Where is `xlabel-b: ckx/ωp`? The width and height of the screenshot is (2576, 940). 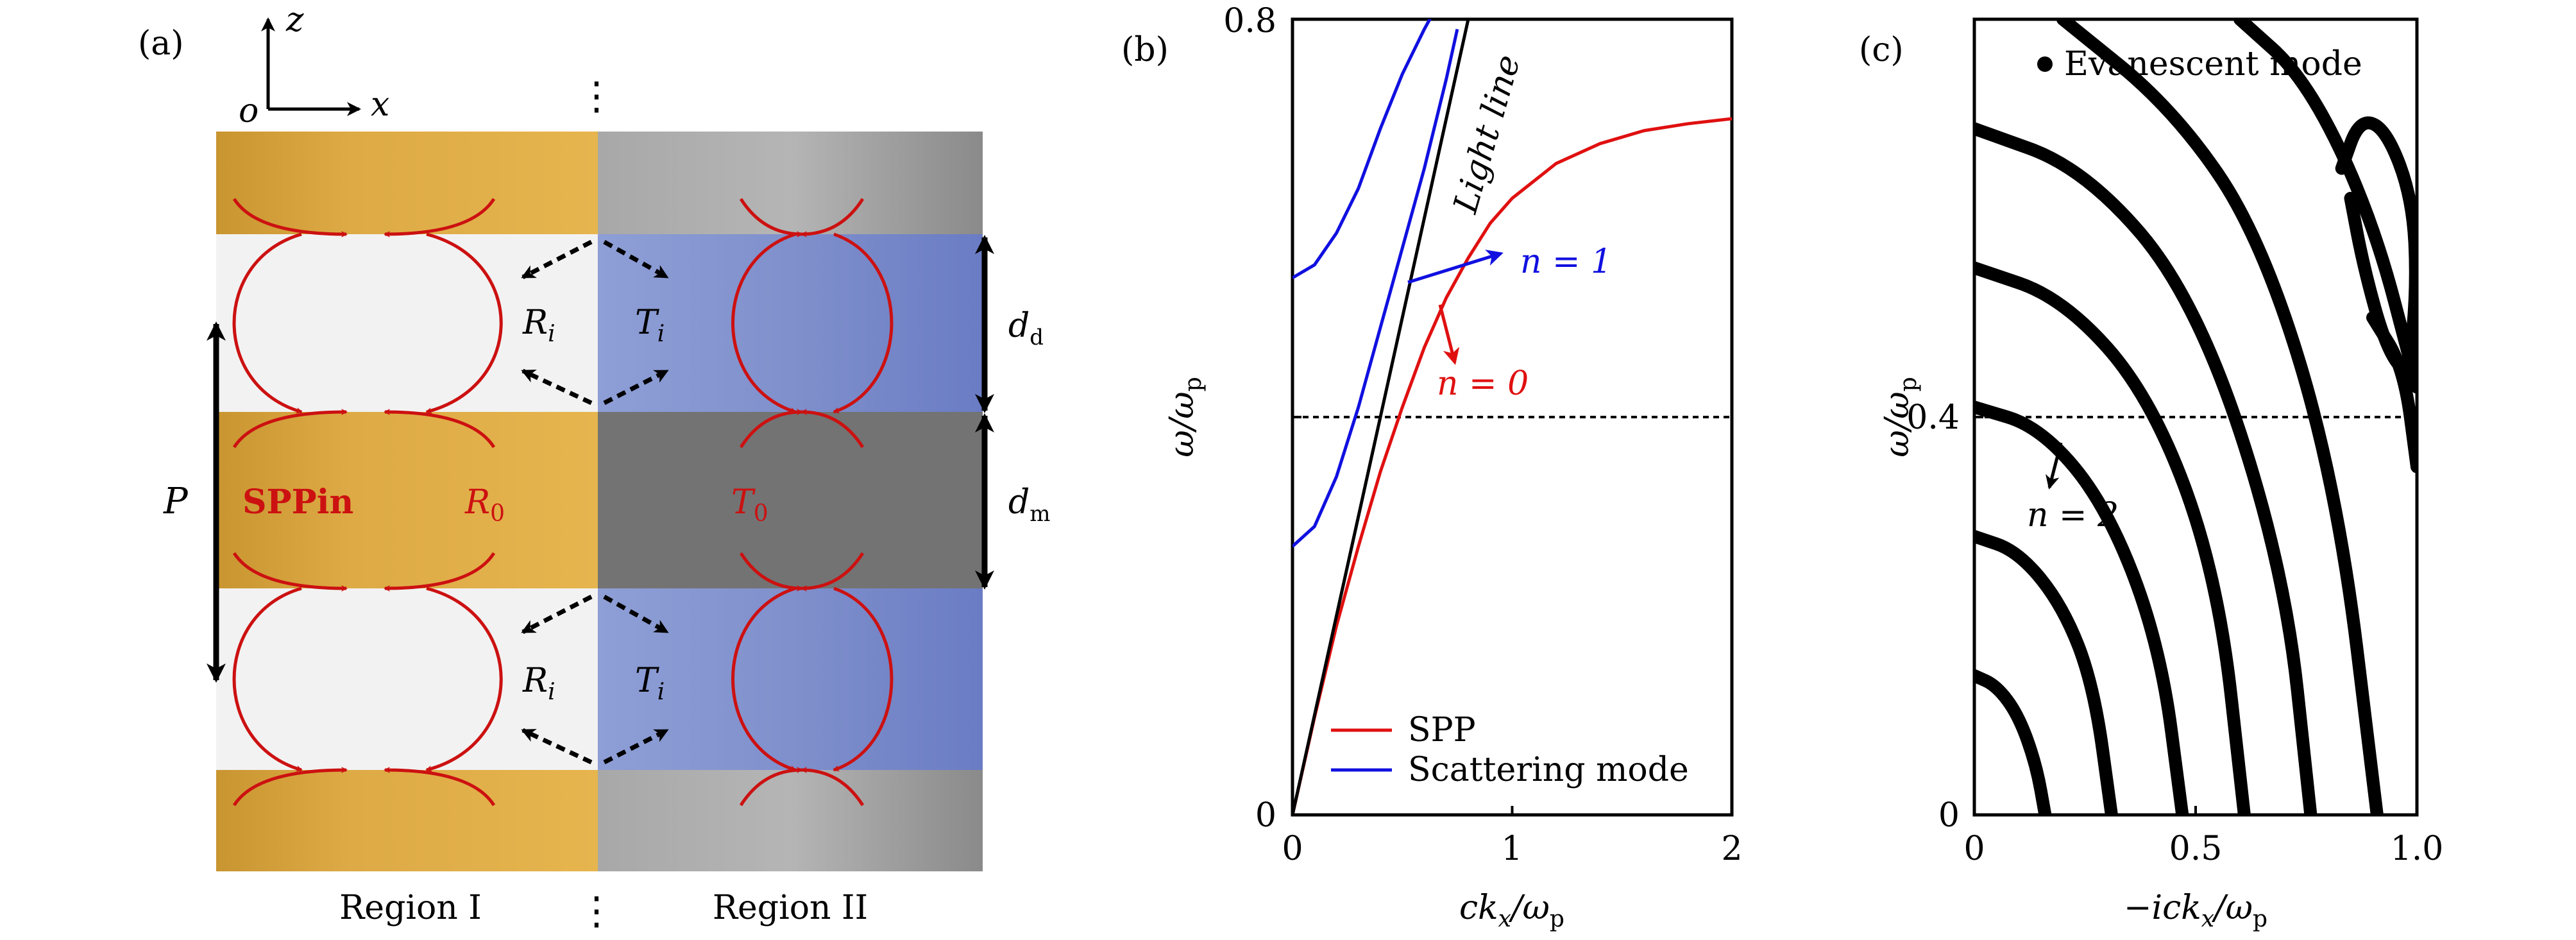
xlabel-b: ckx/ωp is located at coordinates (1511, 911).